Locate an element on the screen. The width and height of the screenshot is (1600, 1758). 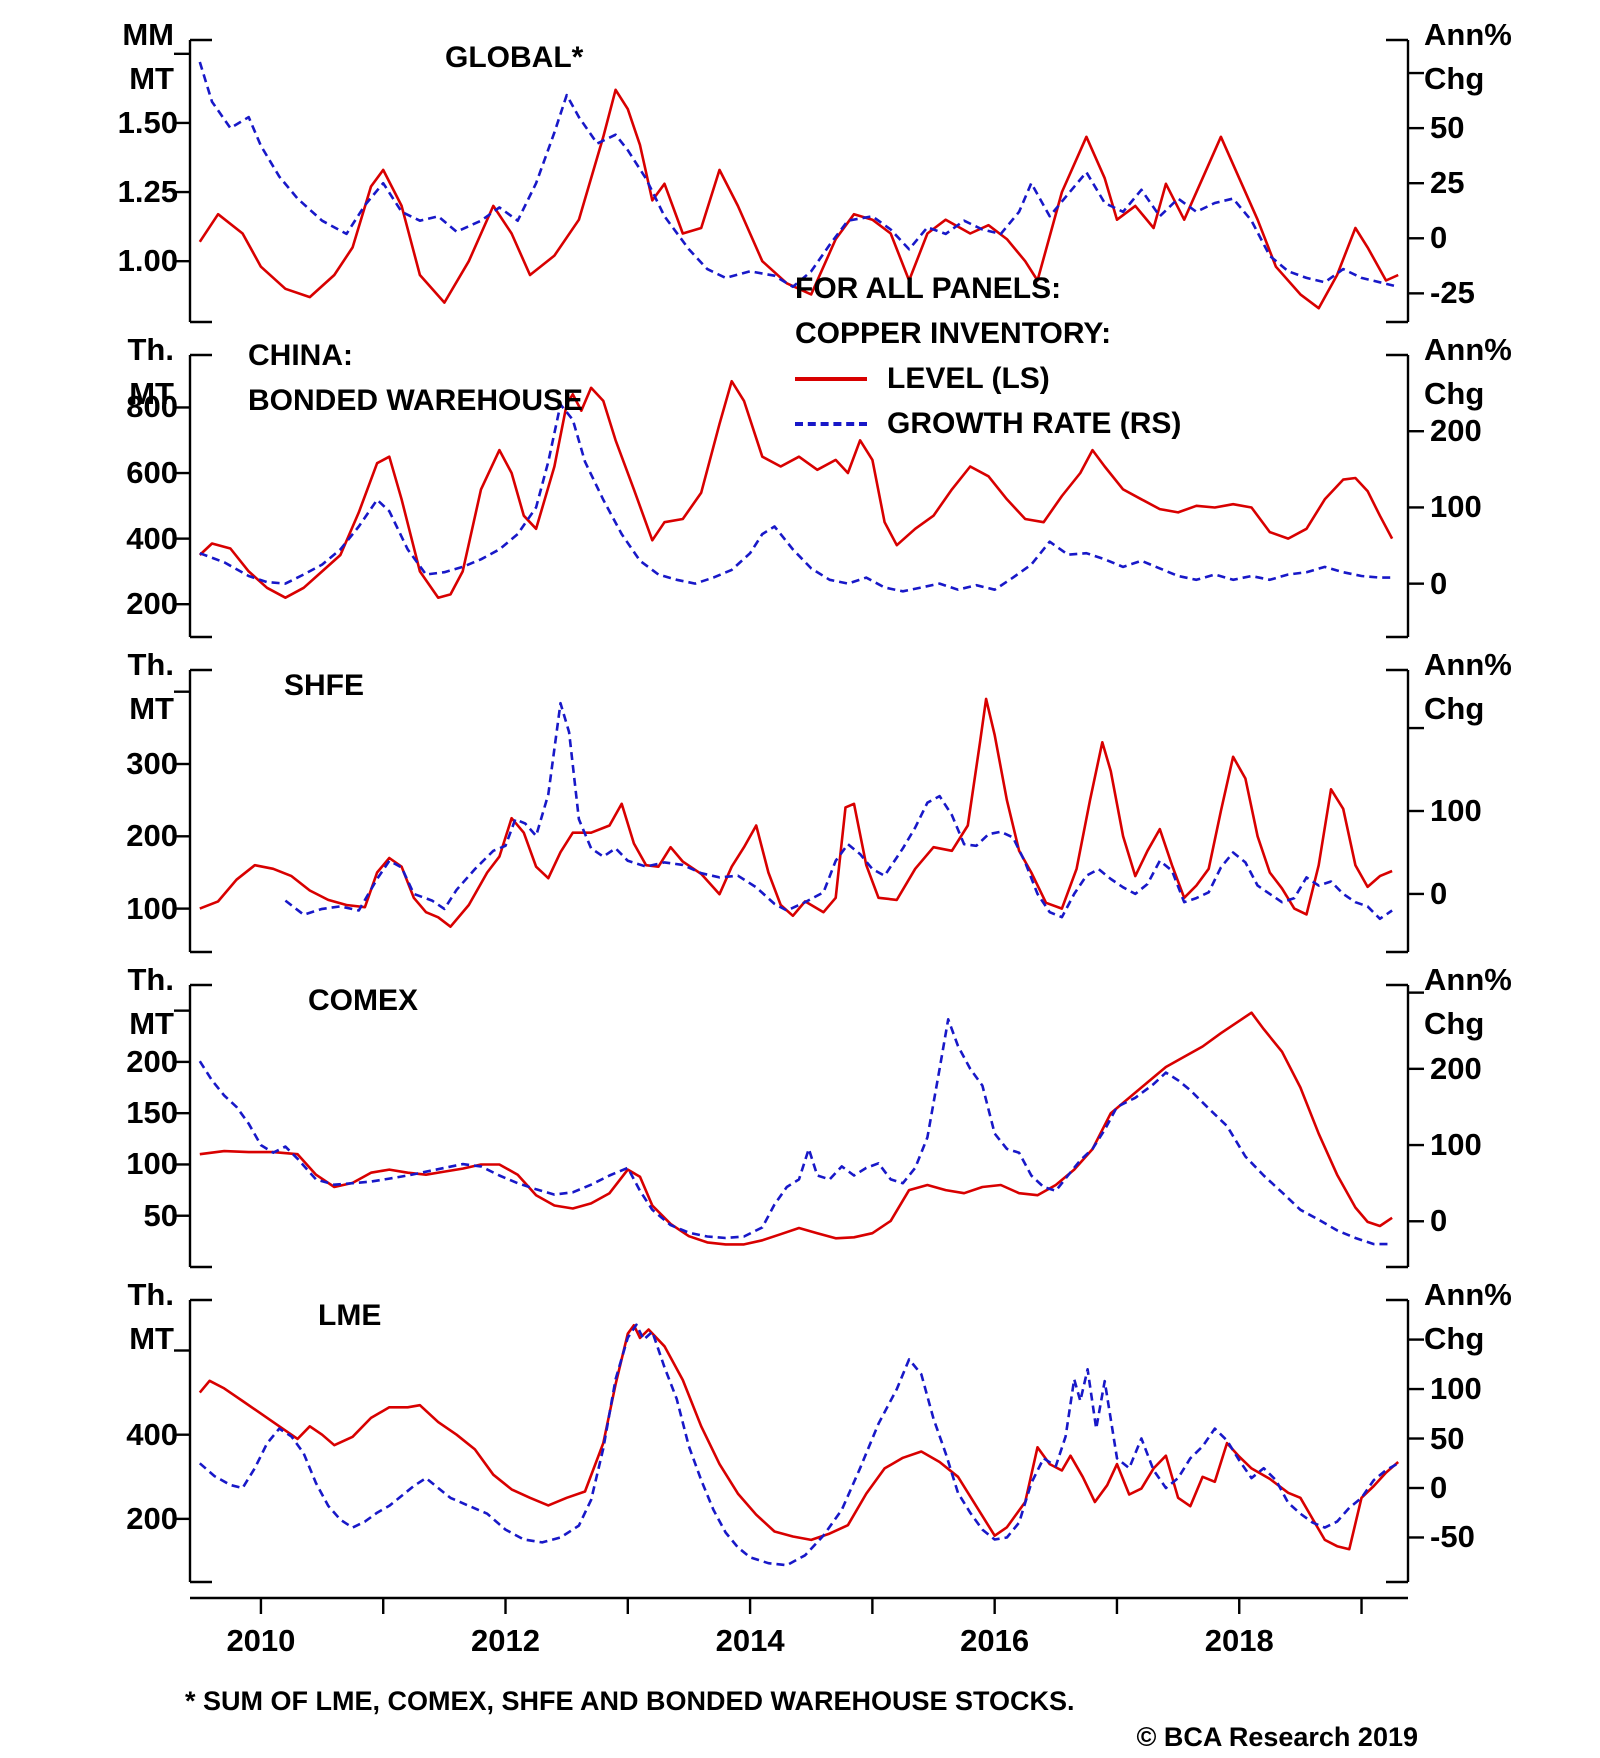
left-axis-tick-label: 800 is located at coordinates (152, 407).